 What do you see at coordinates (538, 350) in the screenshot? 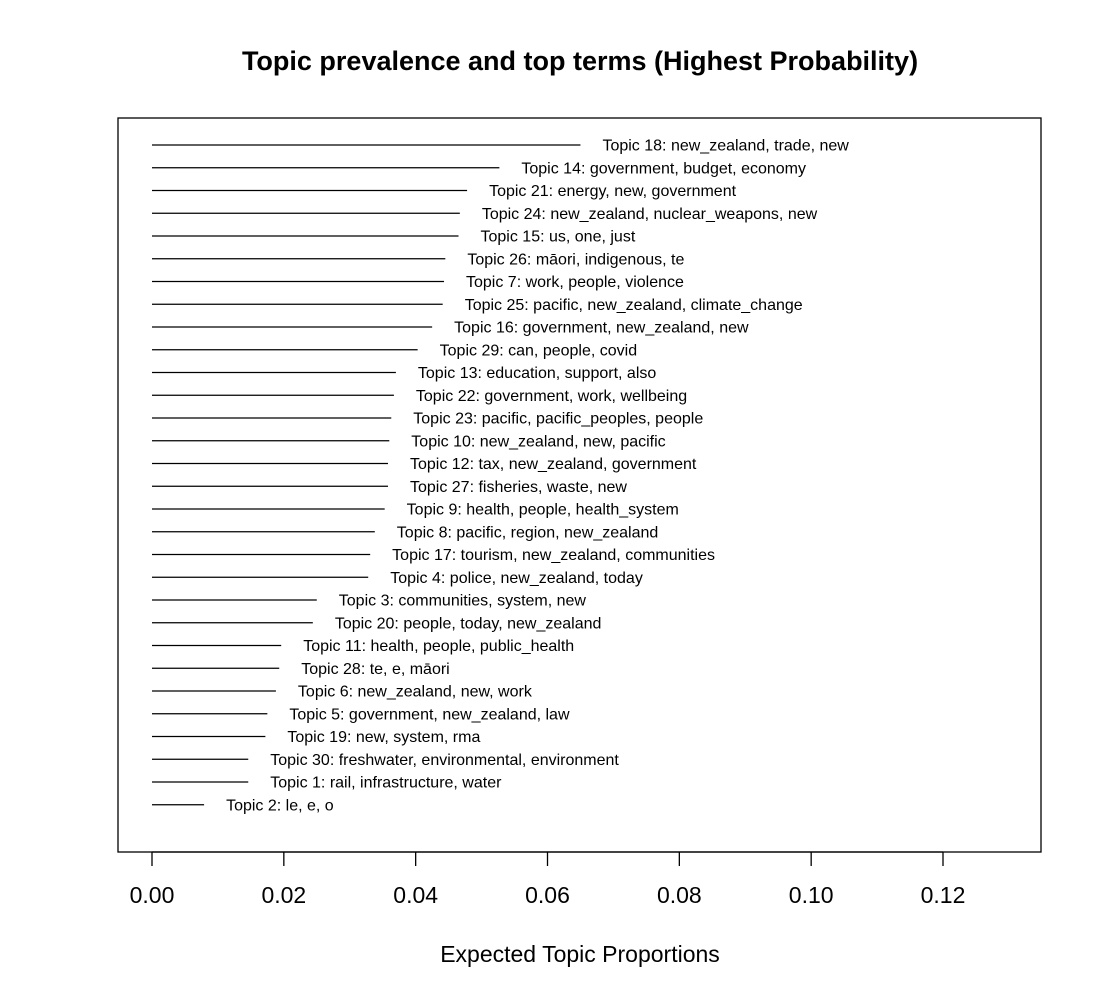
I see `topic-bar-label: Topic 29: can, people, covid` at bounding box center [538, 350].